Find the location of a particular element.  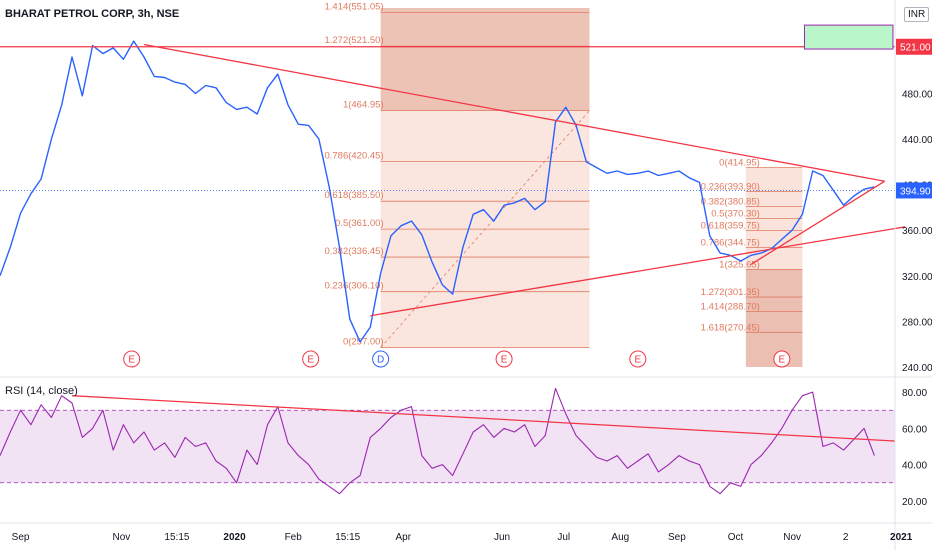

fib-right-label: 0.618(359.75) is located at coordinates (730, 226).